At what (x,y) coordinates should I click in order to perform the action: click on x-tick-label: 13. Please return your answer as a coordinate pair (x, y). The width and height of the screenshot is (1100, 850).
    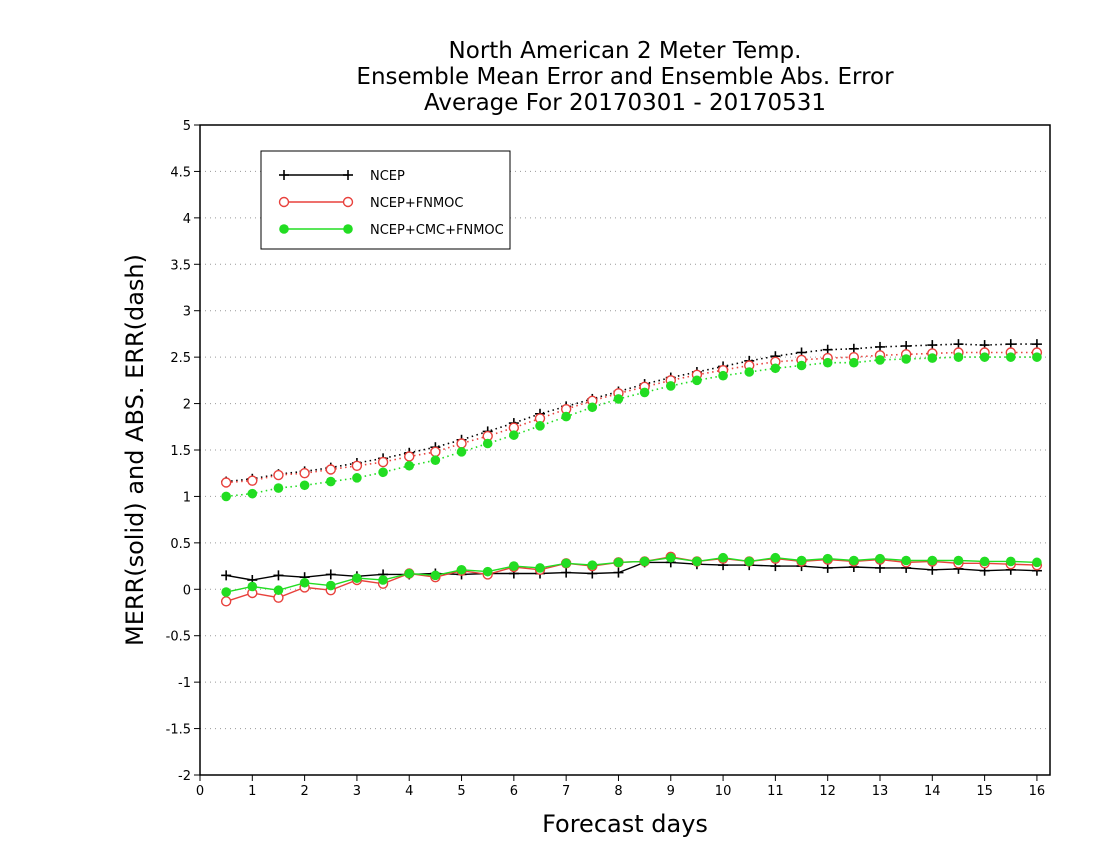
    Looking at the image, I should click on (880, 791).